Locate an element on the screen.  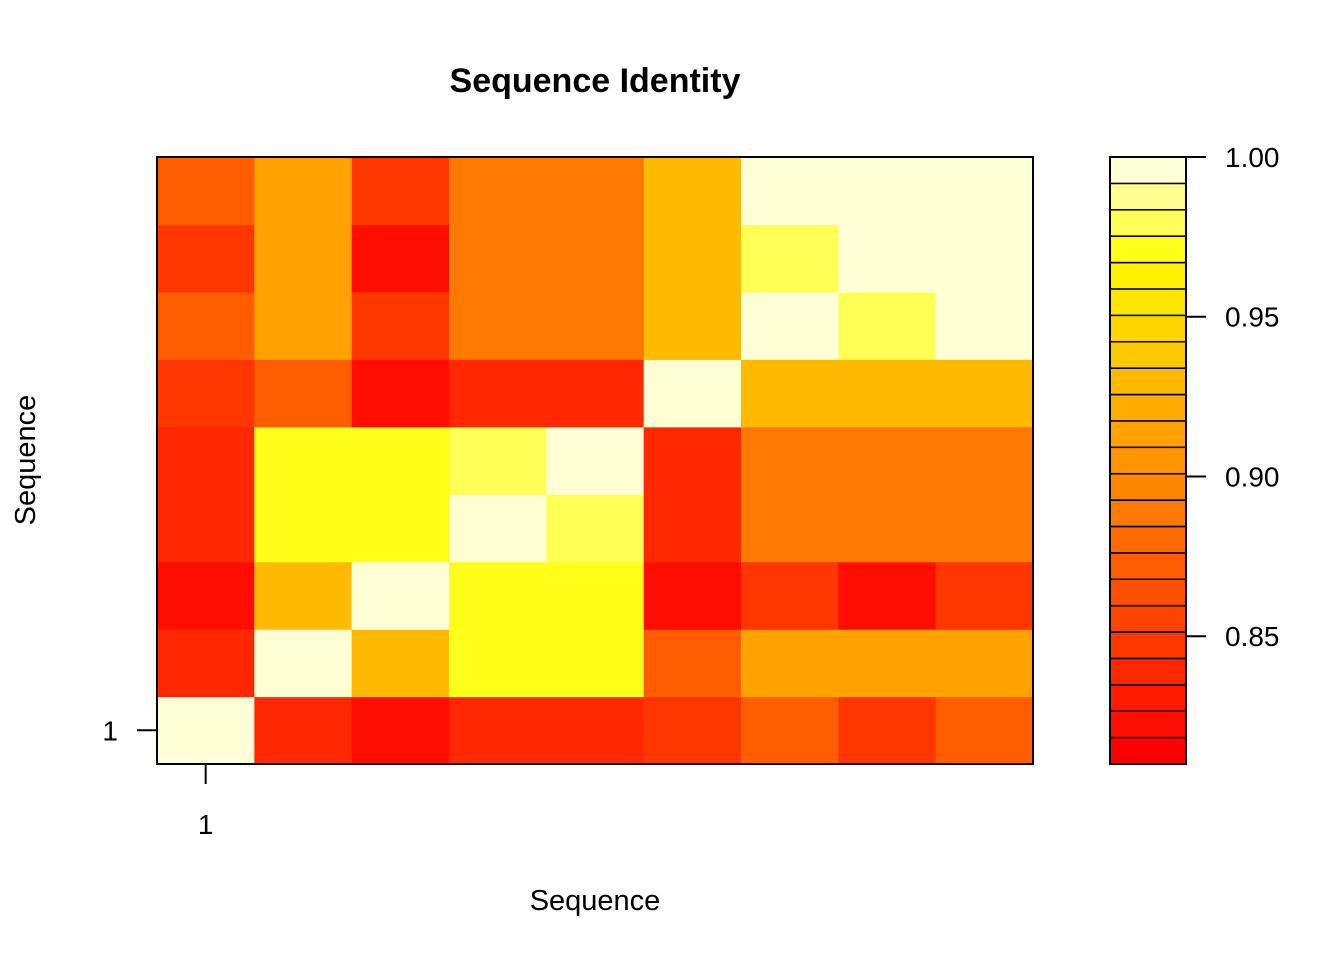
x-tick-label: 1 is located at coordinates (206, 824).